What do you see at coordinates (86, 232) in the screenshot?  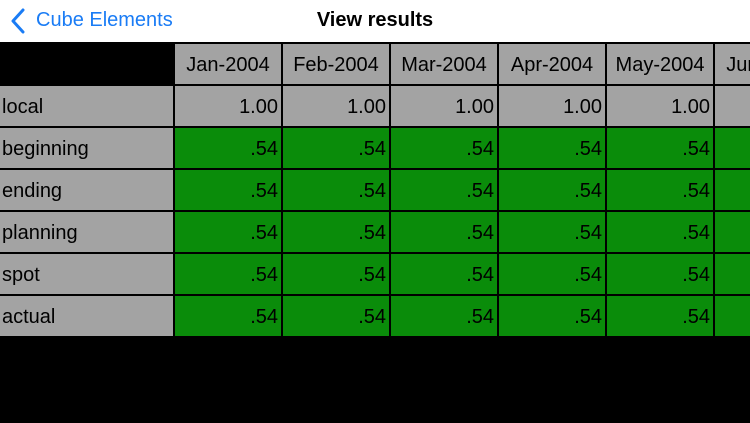 I see `row-label: planning` at bounding box center [86, 232].